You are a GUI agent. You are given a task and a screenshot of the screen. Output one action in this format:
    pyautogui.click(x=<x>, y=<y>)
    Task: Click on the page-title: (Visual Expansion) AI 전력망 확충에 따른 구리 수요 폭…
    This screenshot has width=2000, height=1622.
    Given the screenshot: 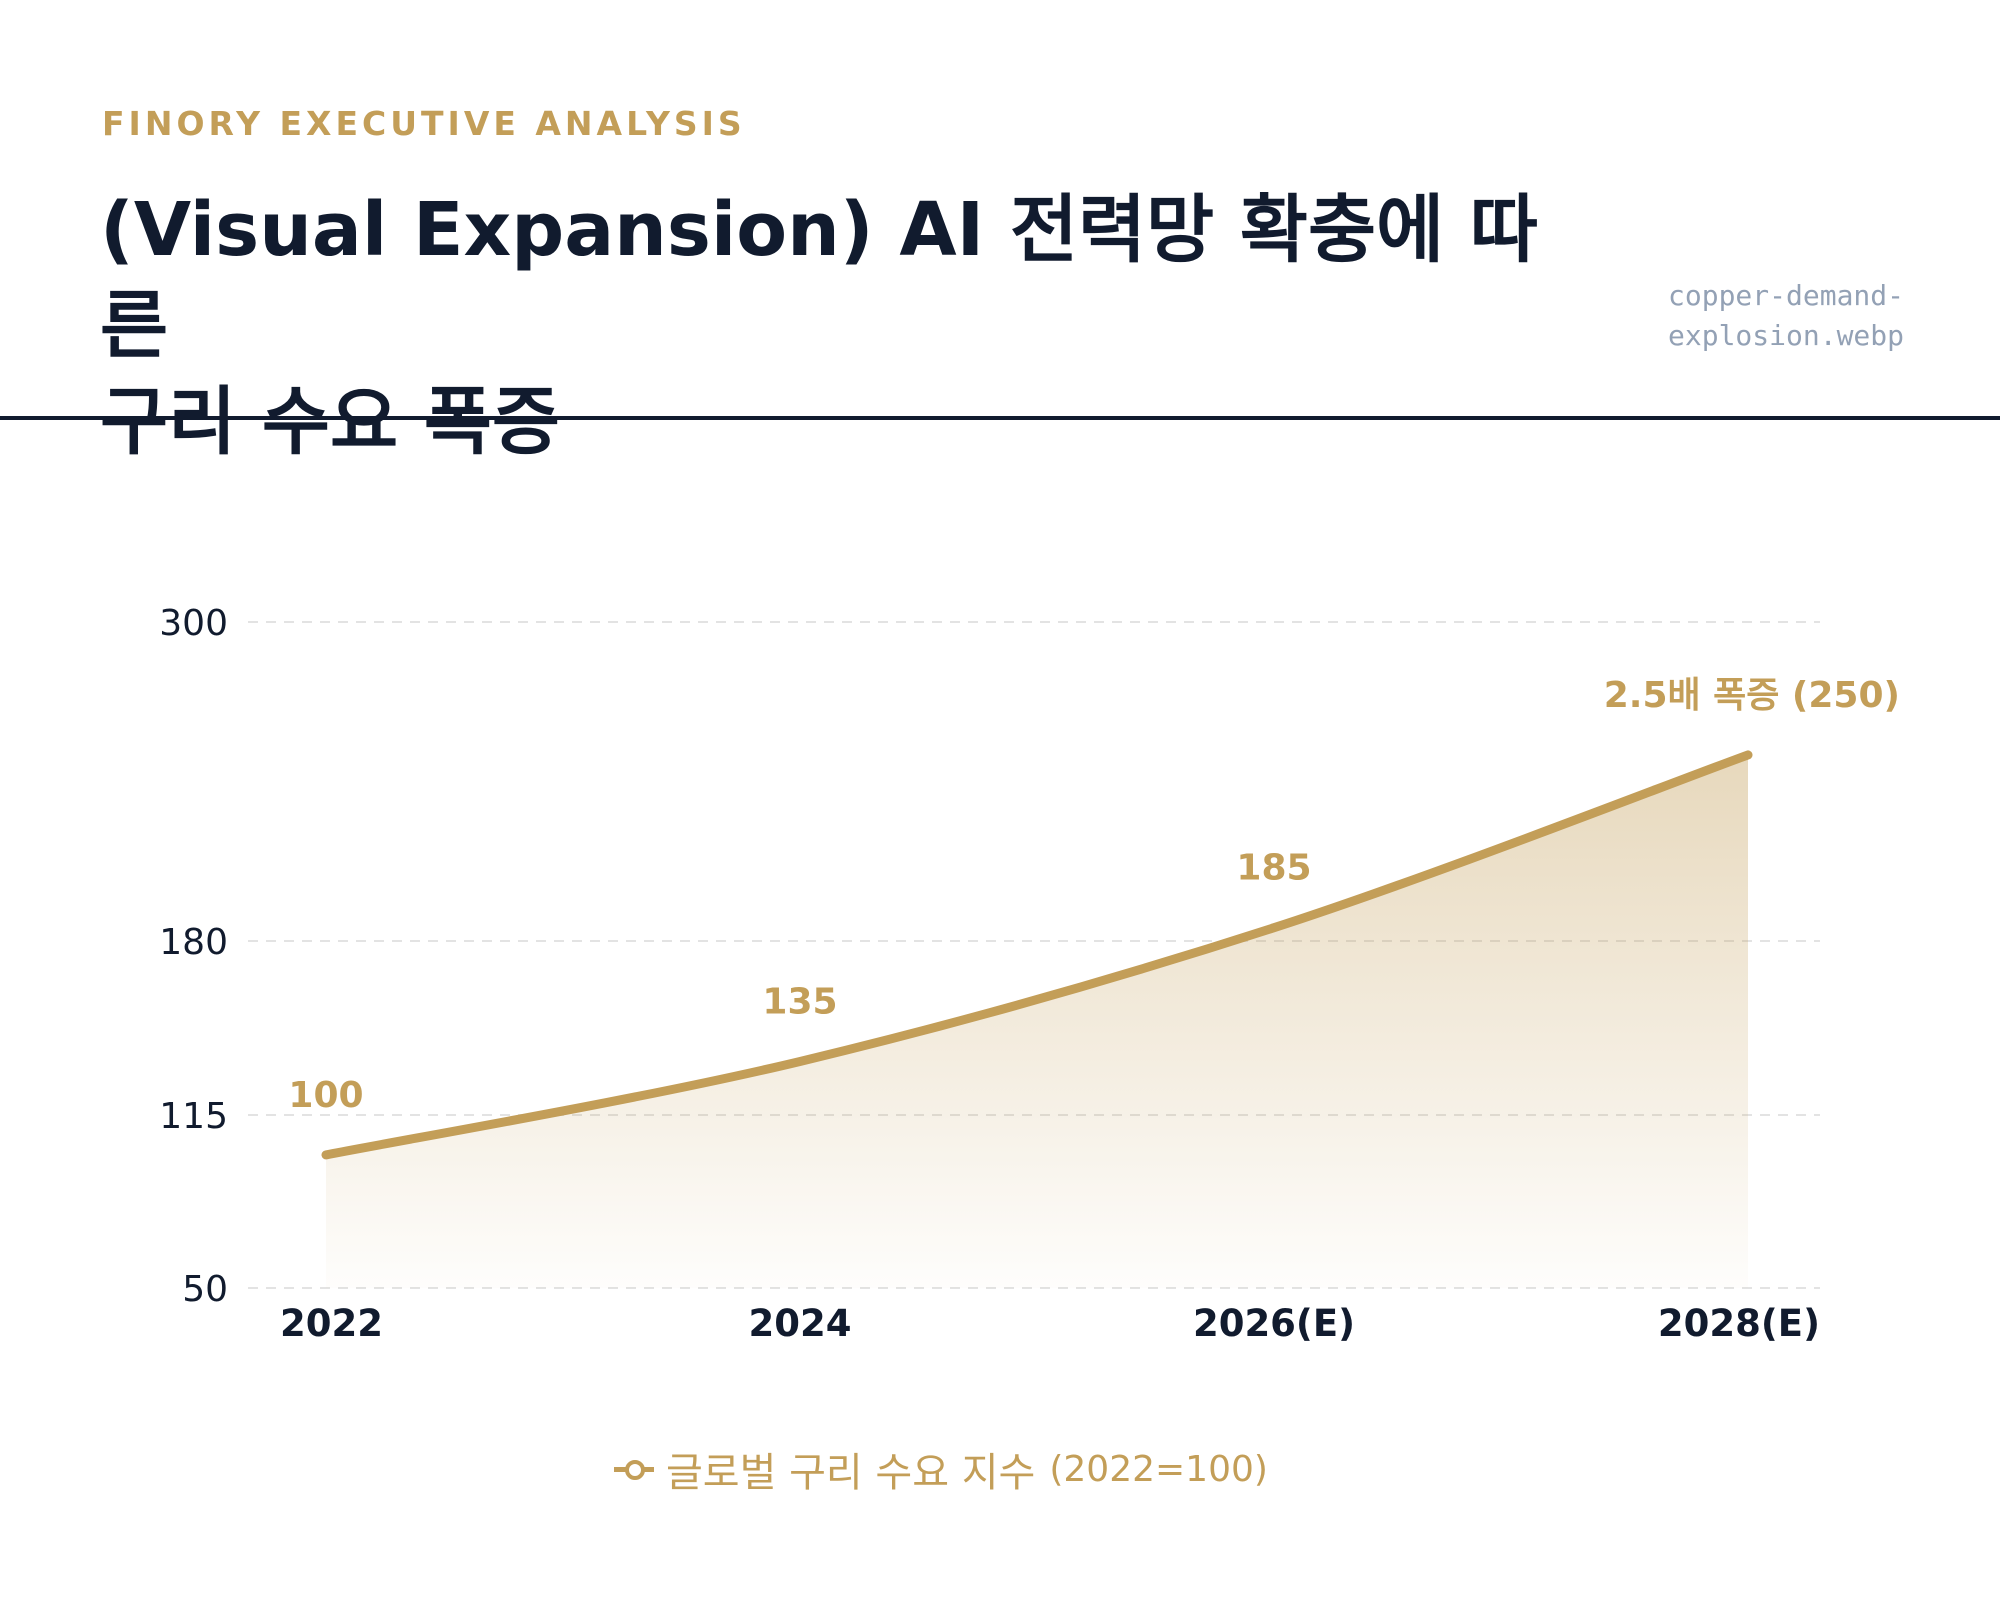 What is the action you would take?
    pyautogui.click(x=850, y=326)
    